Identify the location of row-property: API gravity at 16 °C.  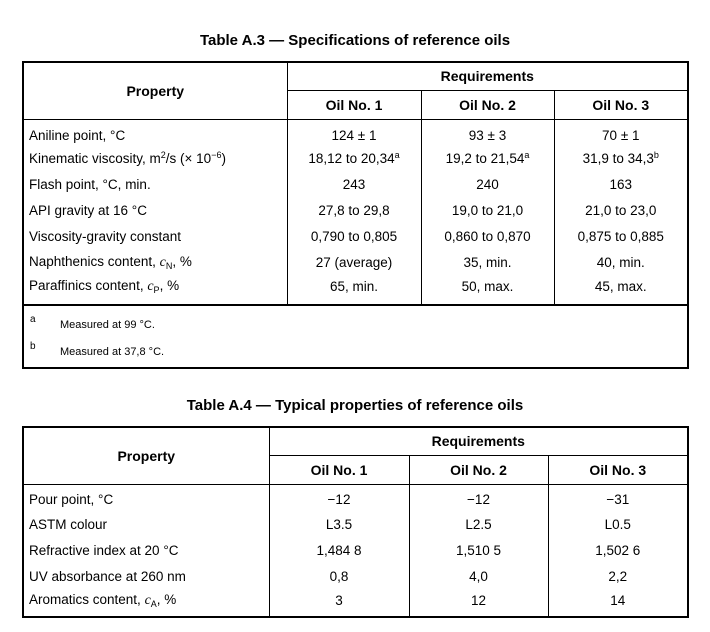
(88, 210).